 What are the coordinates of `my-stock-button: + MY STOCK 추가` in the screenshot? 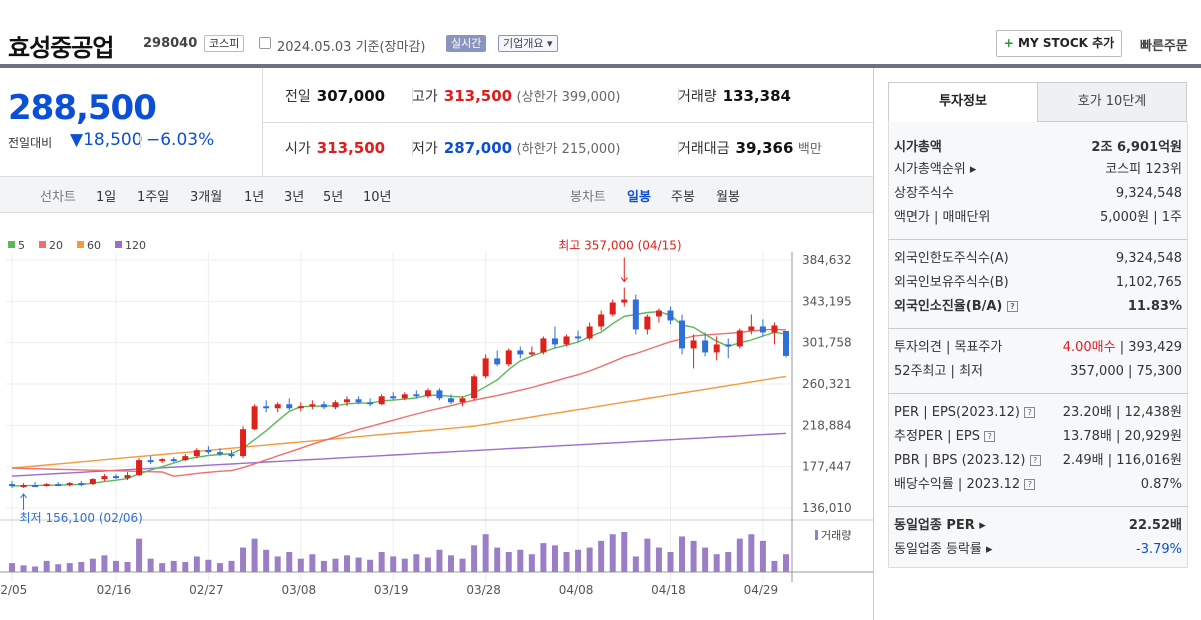 It's located at (1059, 43).